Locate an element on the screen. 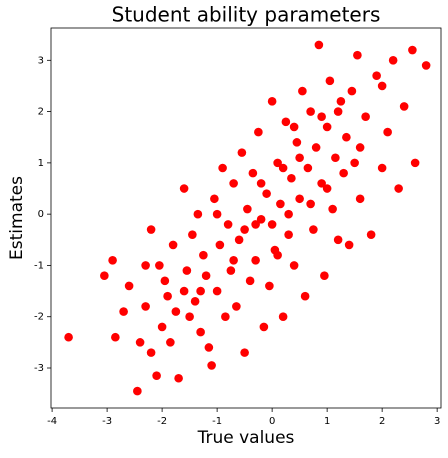  x-tick-label: -2 is located at coordinates (162, 421).